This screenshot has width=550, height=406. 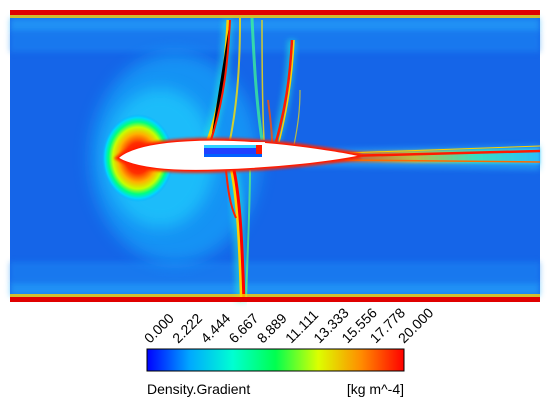 What do you see at coordinates (272, 328) in the screenshot?
I see `legend-tick-label: 8.889` at bounding box center [272, 328].